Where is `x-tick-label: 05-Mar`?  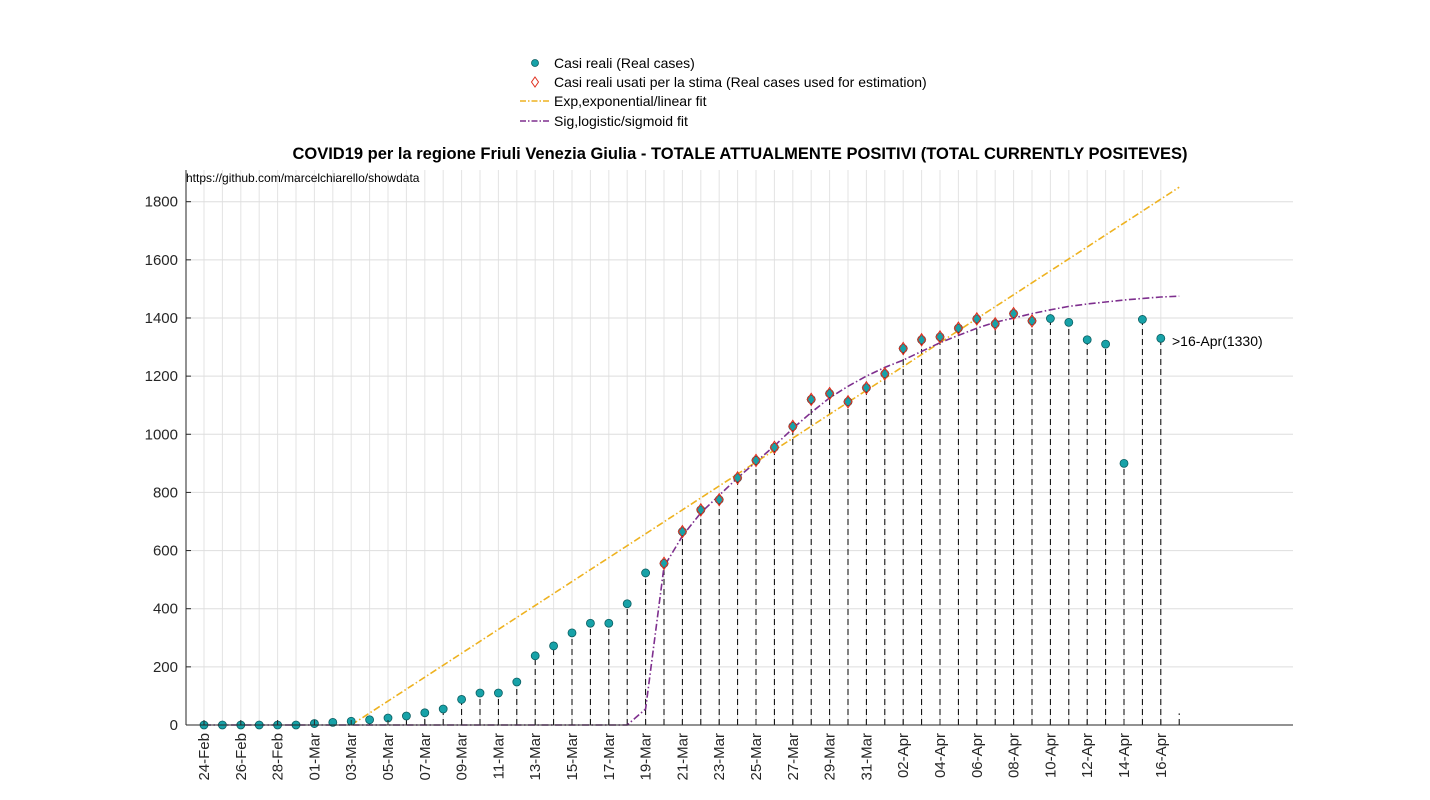
x-tick-label: 05-Mar is located at coordinates (388, 757).